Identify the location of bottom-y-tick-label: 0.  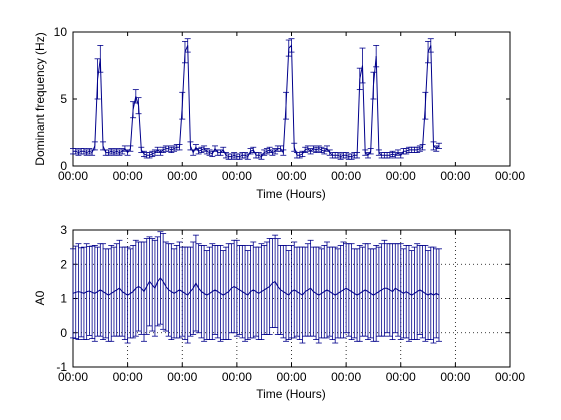
(63, 333).